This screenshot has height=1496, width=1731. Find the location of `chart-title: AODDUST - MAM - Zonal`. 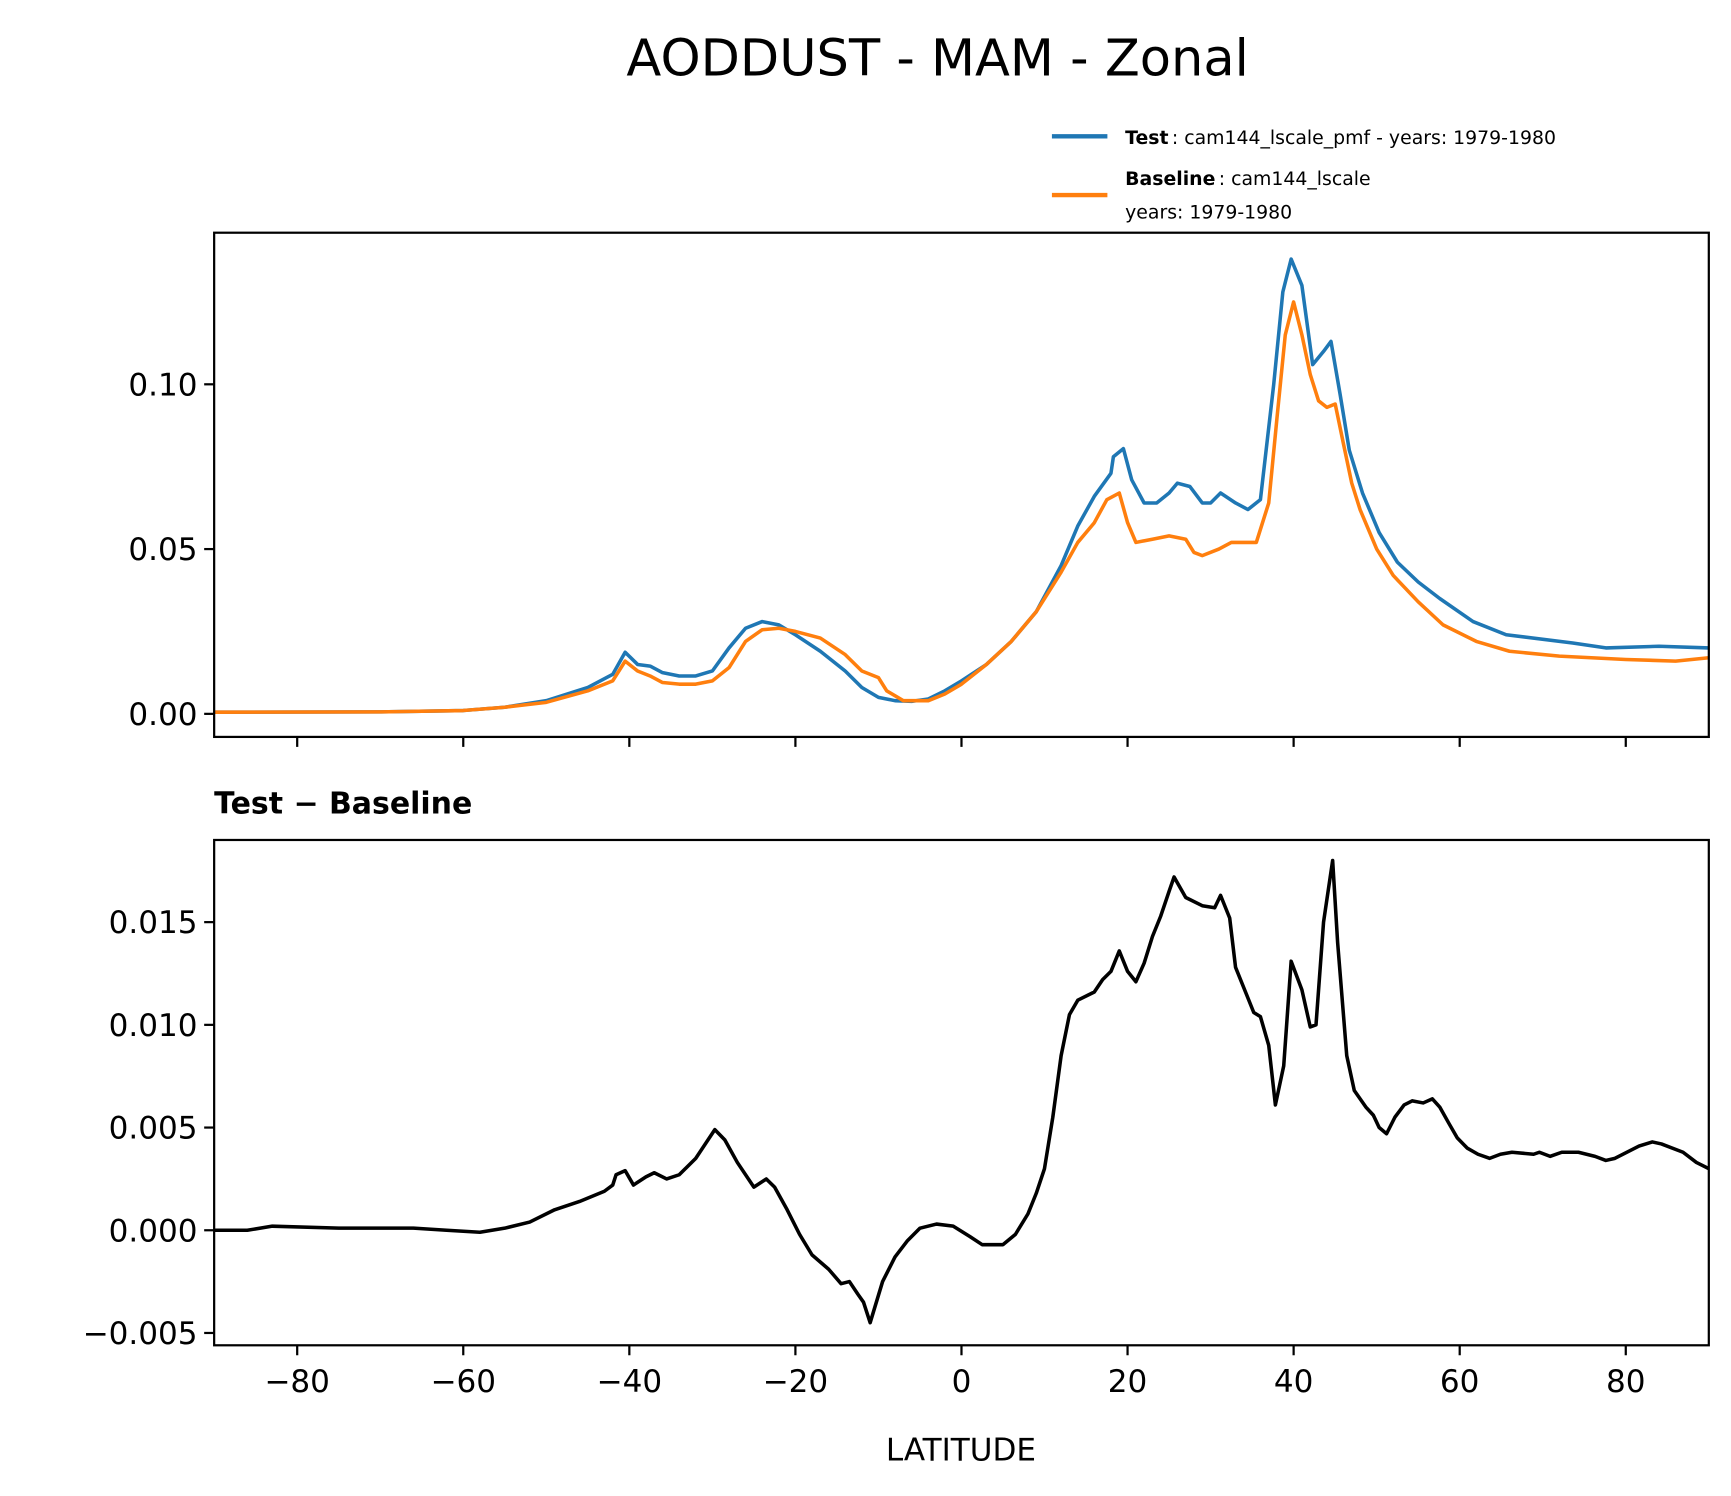

chart-title: AODDUST - MAM - Zonal is located at coordinates (937, 58).